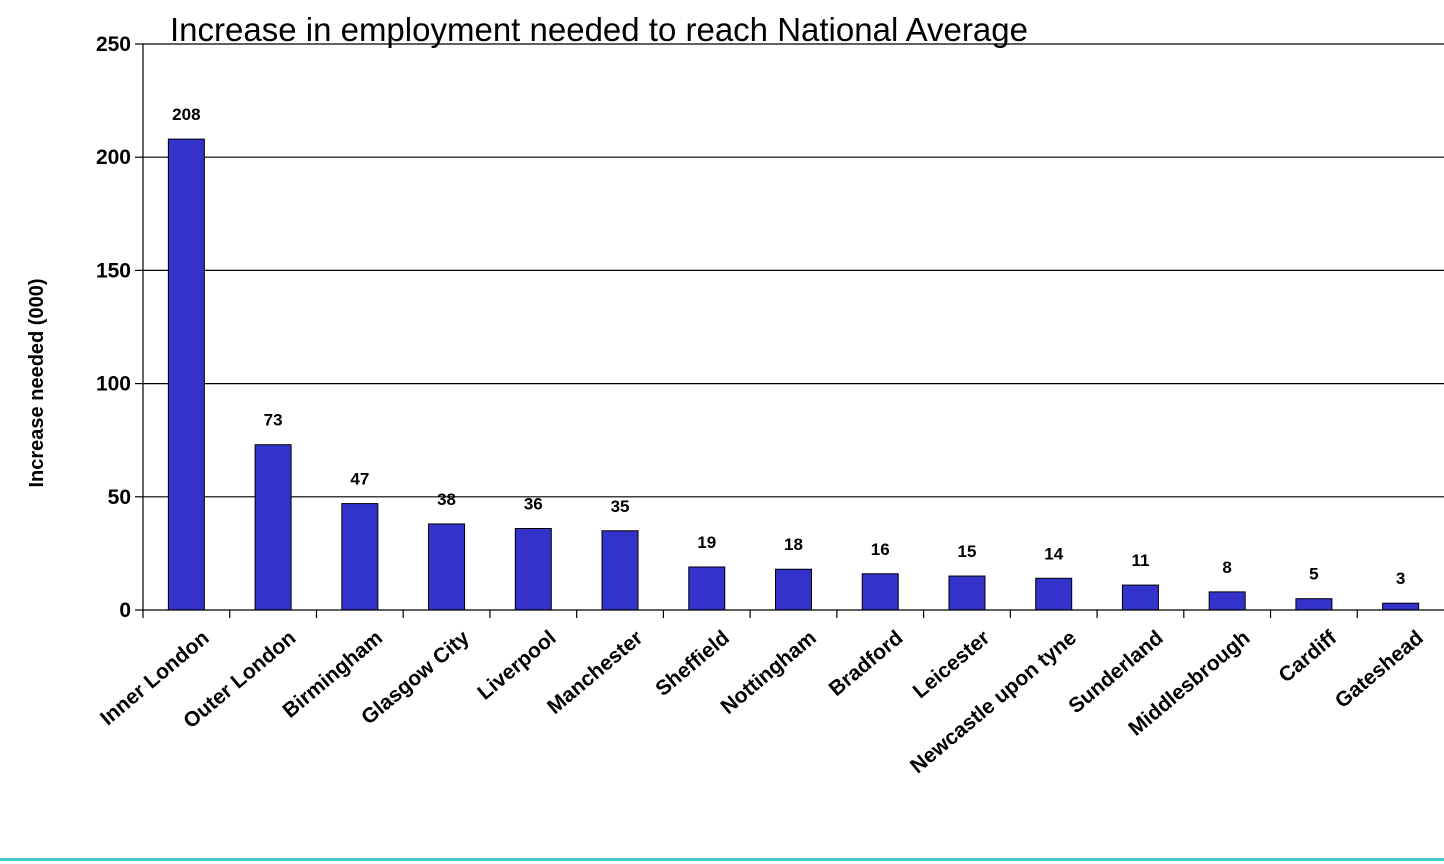  I want to click on data-label: 36, so click(533, 503).